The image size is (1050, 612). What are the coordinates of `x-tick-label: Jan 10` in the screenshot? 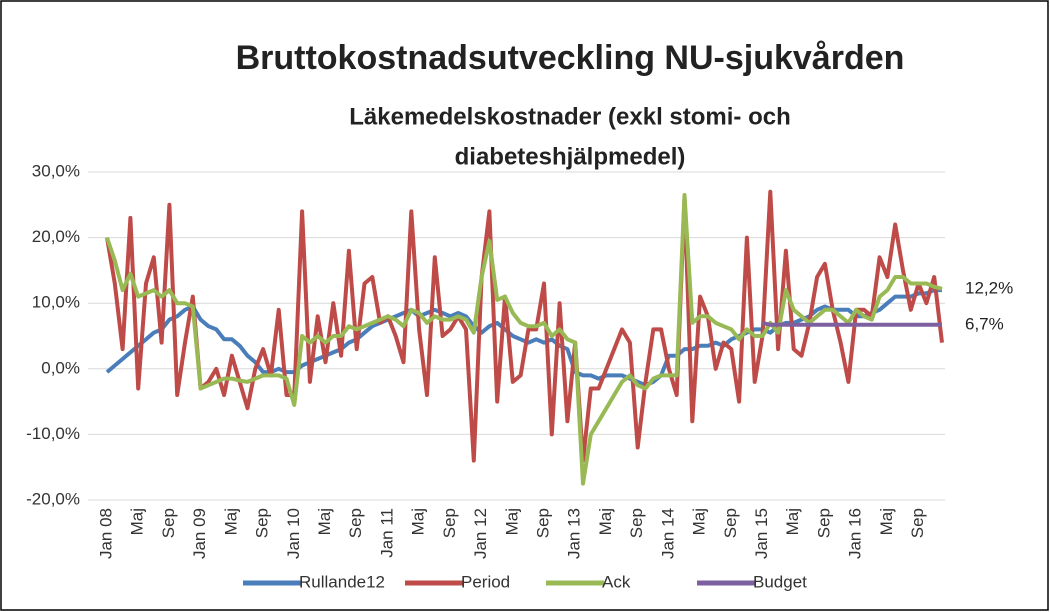 It's located at (293, 533).